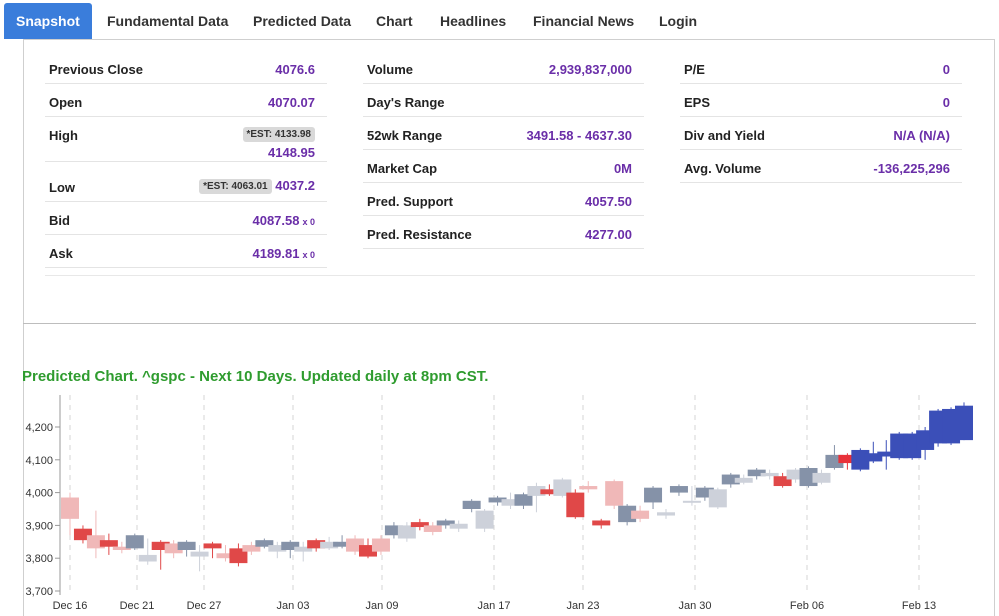 The width and height of the screenshot is (999, 616). Describe the element at coordinates (724, 135) in the screenshot. I see `label-div-yield: Div and Yield` at that location.